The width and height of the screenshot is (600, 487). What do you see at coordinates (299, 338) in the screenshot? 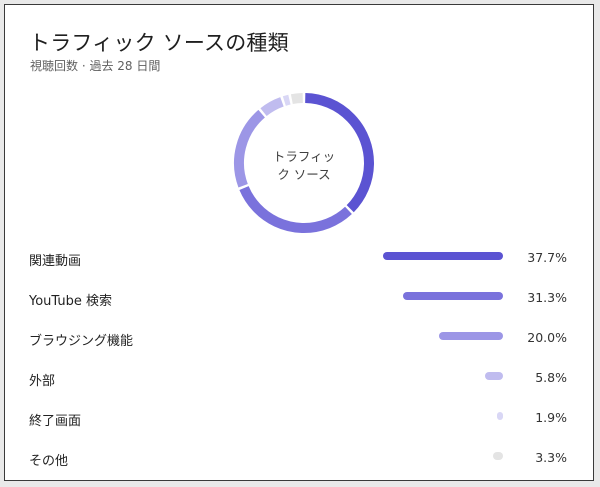
I see `traffic-source-row: ブラウジング機能 20.0%` at bounding box center [299, 338].